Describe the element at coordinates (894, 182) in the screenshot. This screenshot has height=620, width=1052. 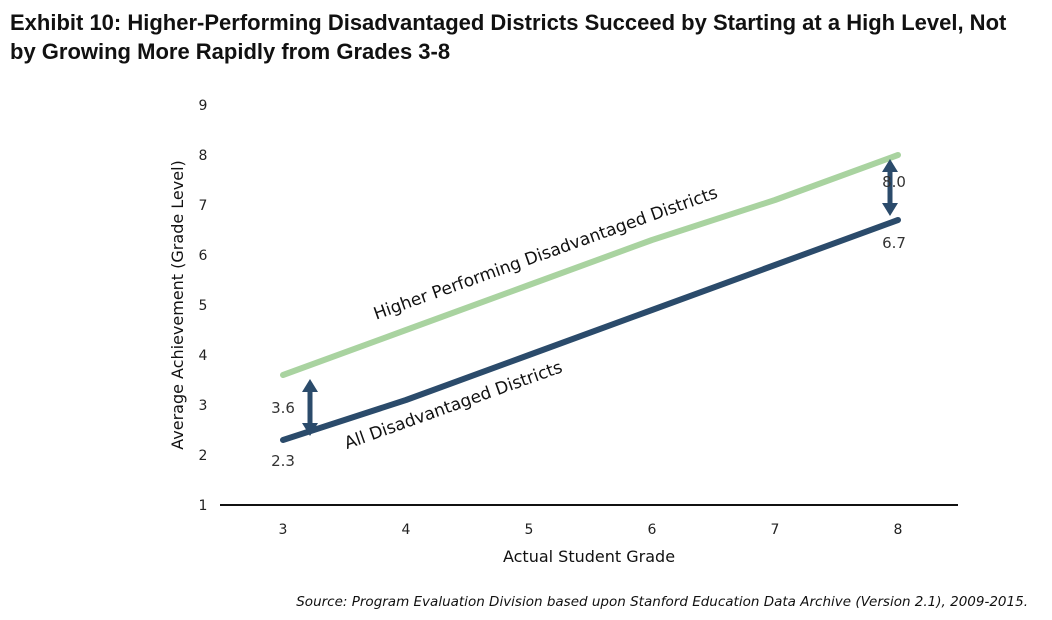
I see `data-label: 8.0` at that location.